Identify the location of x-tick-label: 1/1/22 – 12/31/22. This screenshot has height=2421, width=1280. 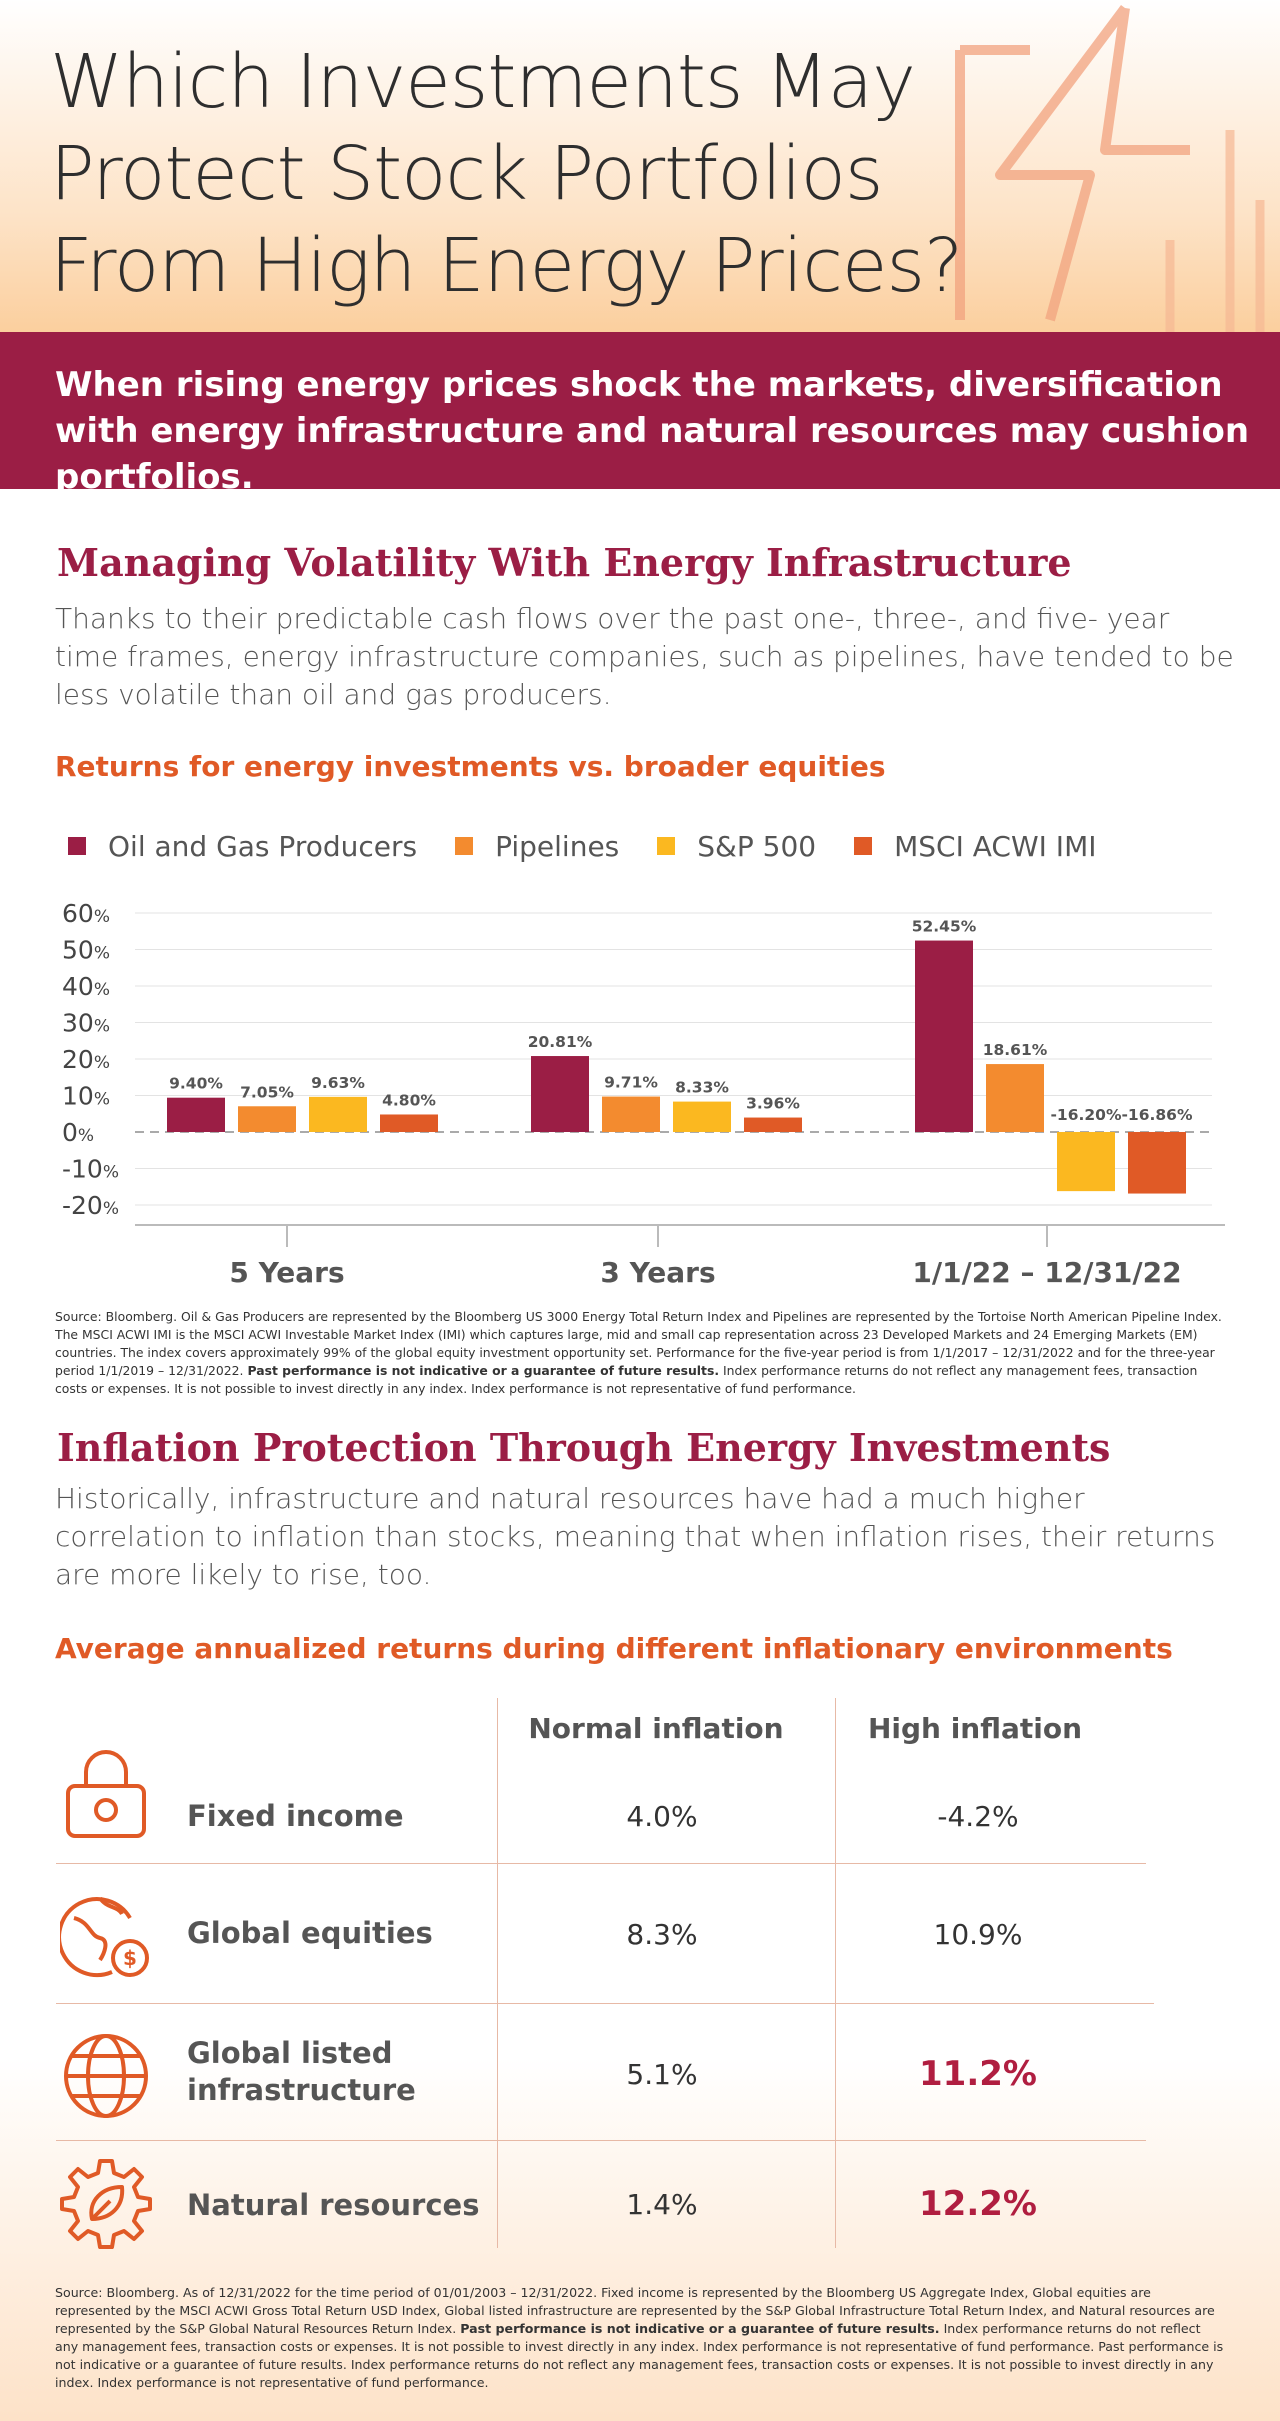
(1046, 1272).